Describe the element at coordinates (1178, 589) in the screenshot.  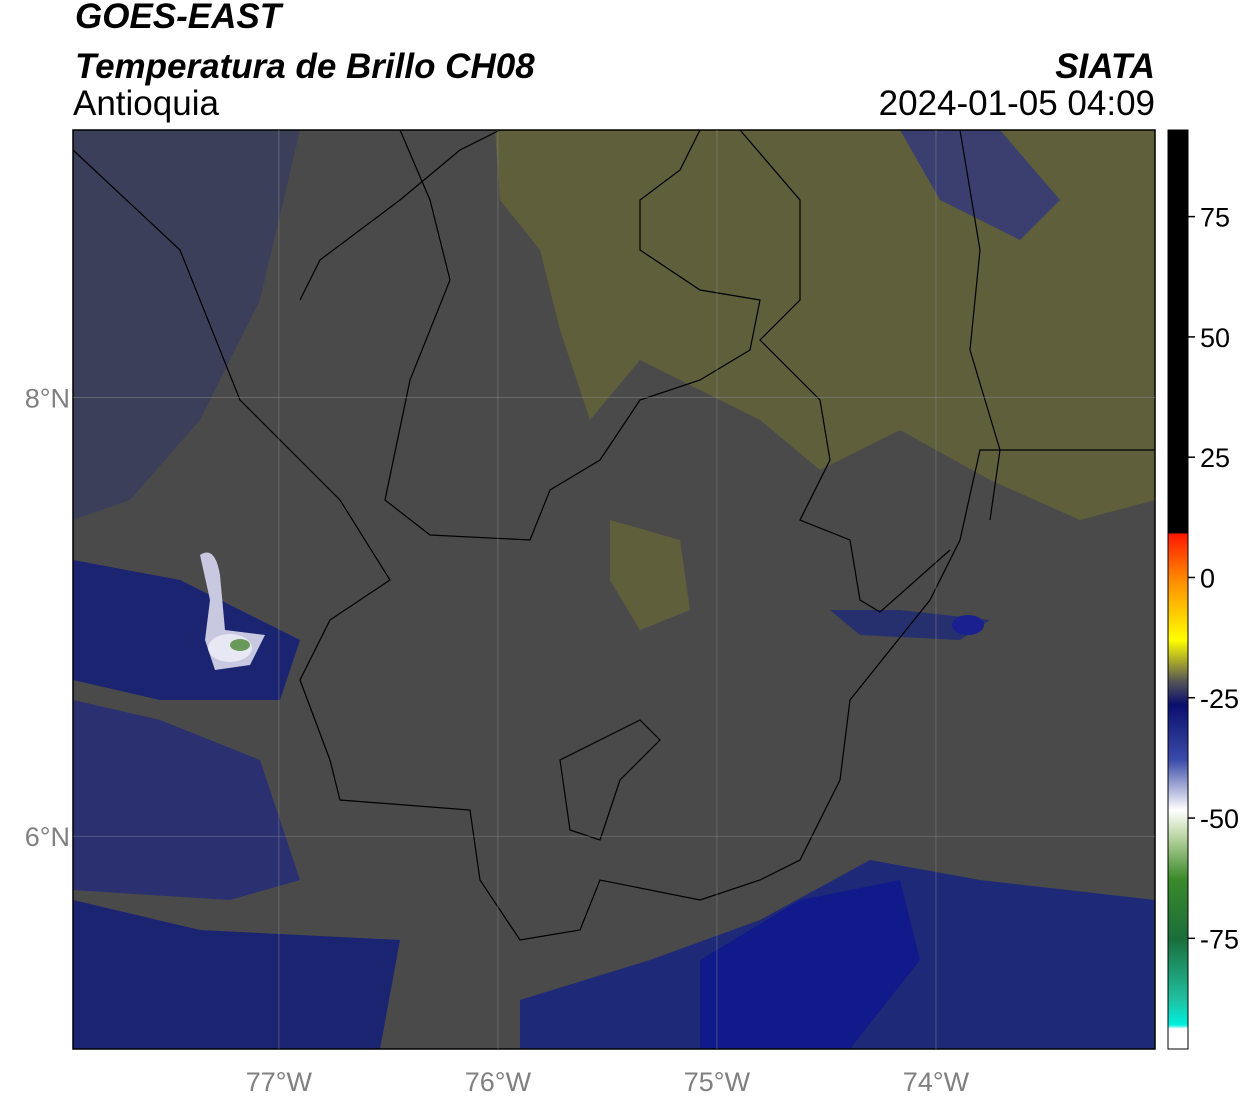
I see `colorbar` at that location.